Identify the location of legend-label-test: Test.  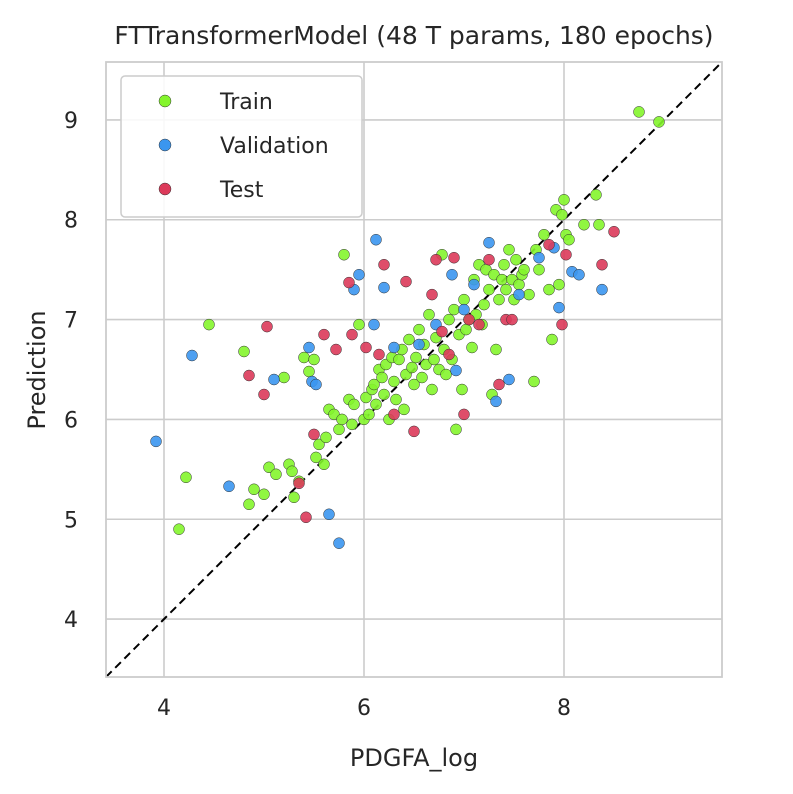
(241, 190).